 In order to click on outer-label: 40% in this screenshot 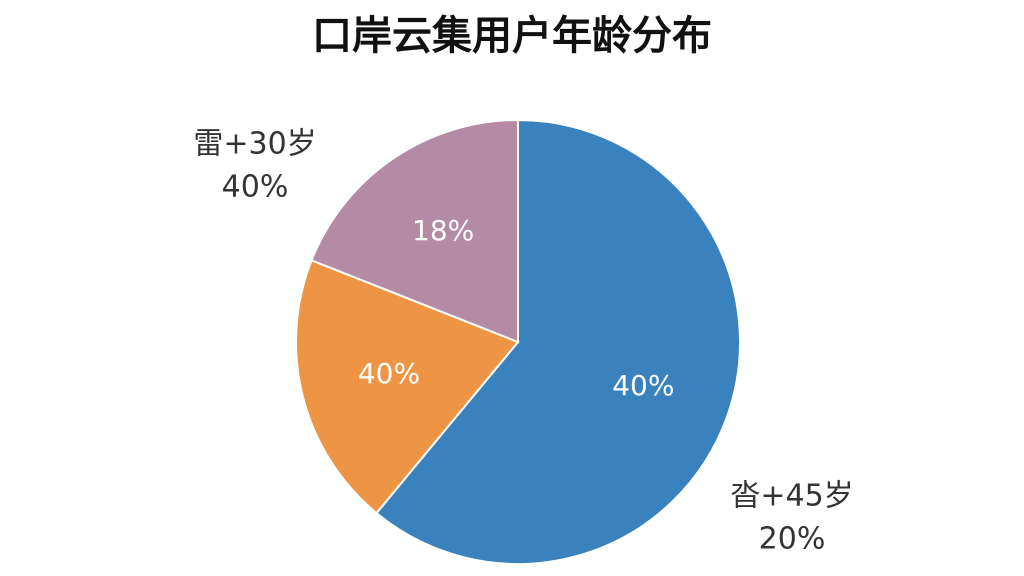, I will do `click(255, 187)`.